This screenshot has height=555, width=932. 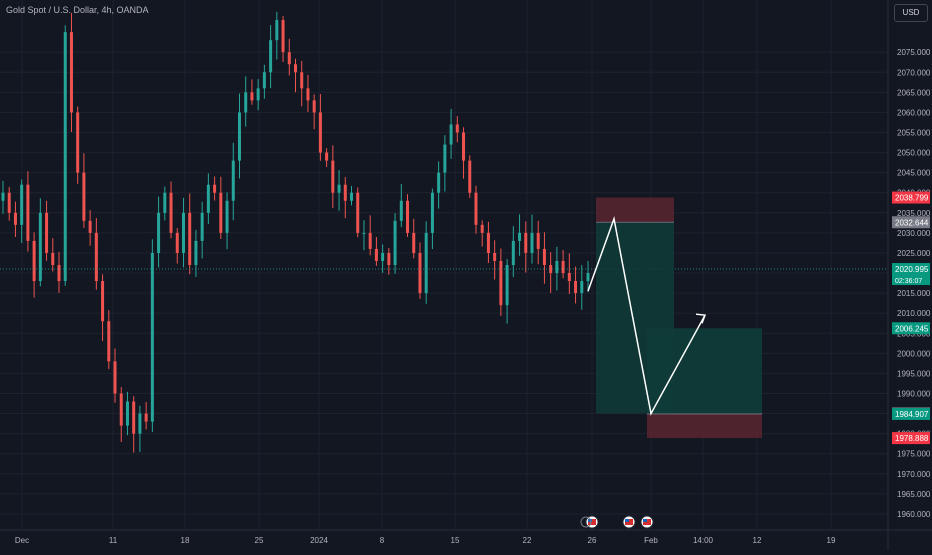 What do you see at coordinates (77, 10) in the screenshot?
I see `symbol-title: Gold Spot / U.S. Dollar, 4h, OANDA` at bounding box center [77, 10].